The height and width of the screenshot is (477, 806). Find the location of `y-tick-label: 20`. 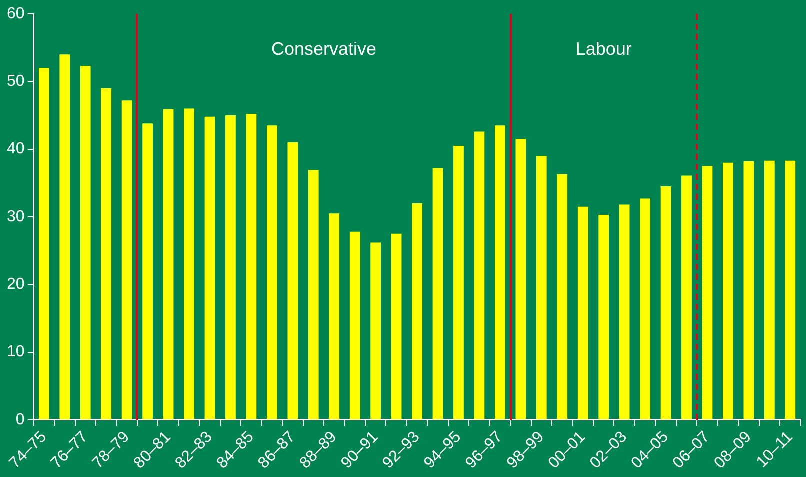

y-tick-label: 20 is located at coordinates (16, 285).